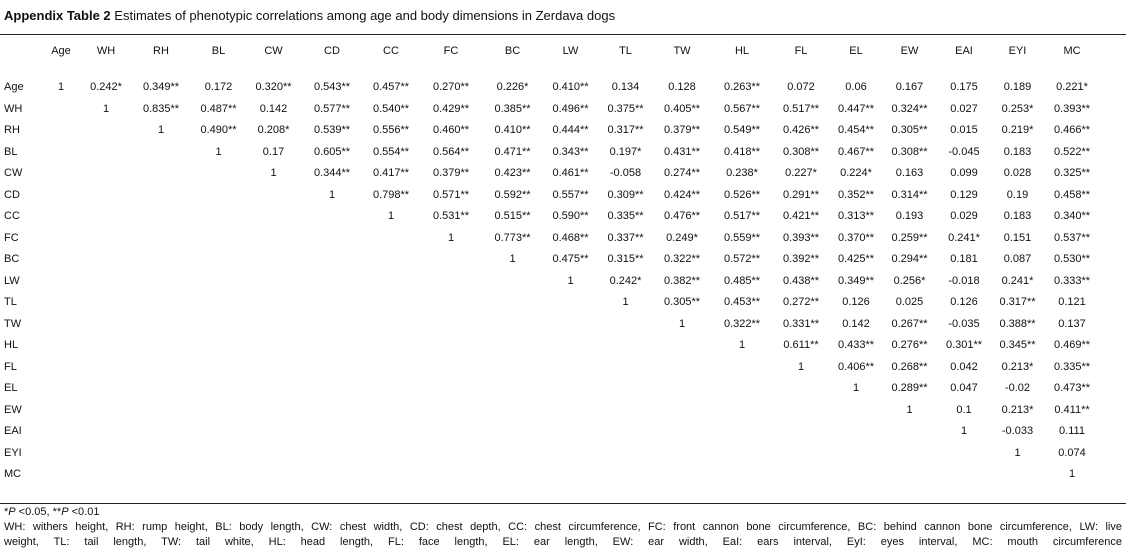 Image resolution: width=1129 pixels, height=555 pixels. Describe the element at coordinates (856, 216) in the screenshot. I see `correlation-cell: 0.313**` at that location.